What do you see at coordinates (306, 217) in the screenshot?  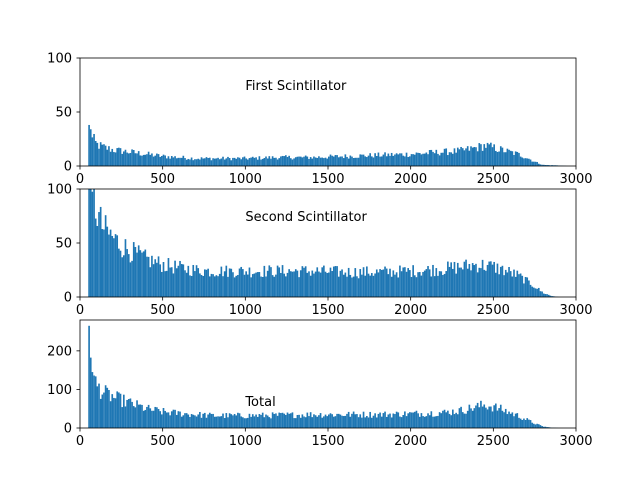 I see `panel-annotation: Second Scintillator` at bounding box center [306, 217].